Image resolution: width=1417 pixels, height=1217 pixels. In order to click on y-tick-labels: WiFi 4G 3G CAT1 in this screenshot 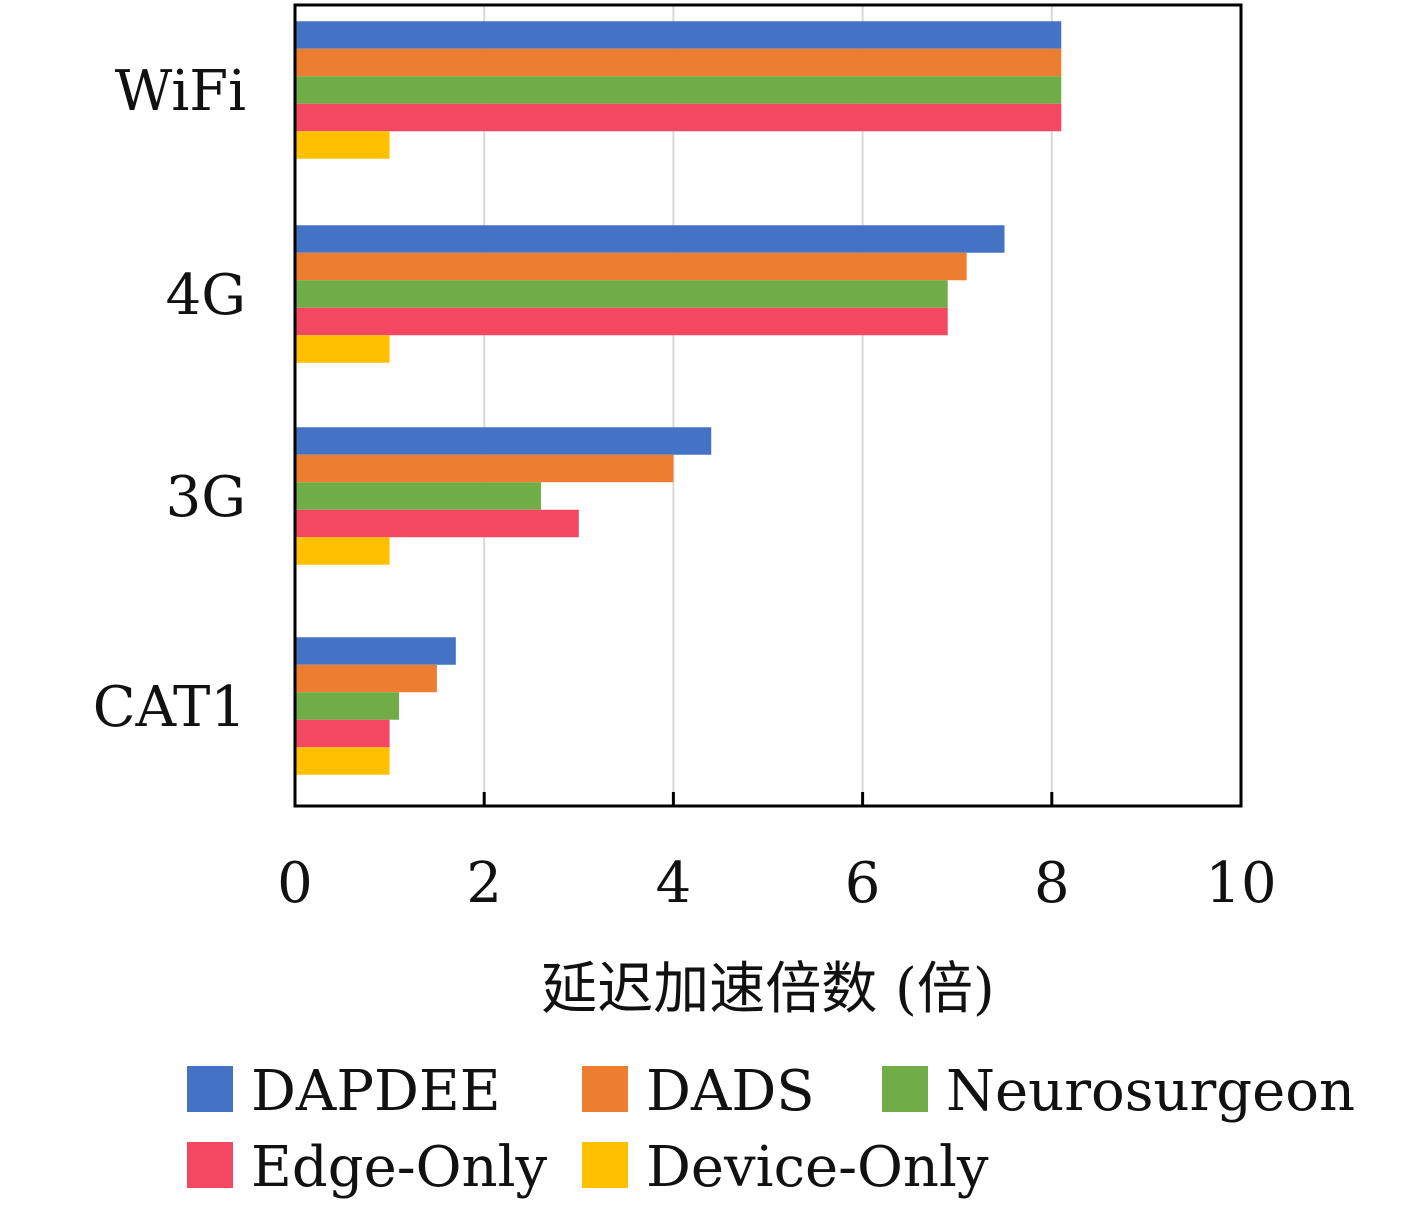, I will do `click(169, 399)`.